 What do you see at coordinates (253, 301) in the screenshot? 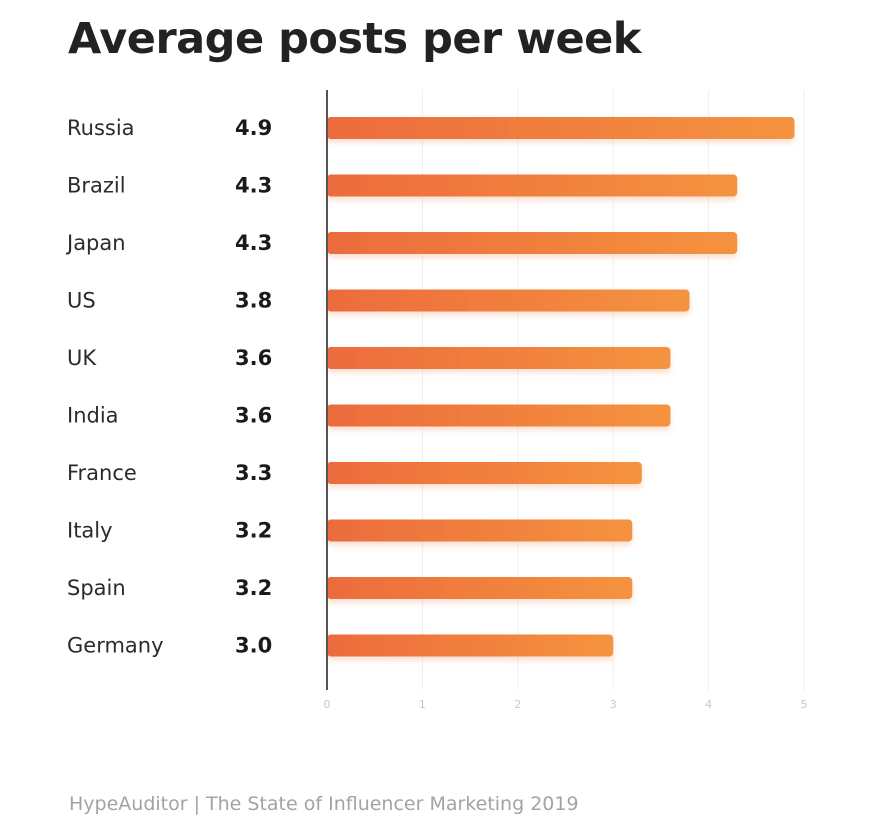
I see `value-label-us: 3.8` at bounding box center [253, 301].